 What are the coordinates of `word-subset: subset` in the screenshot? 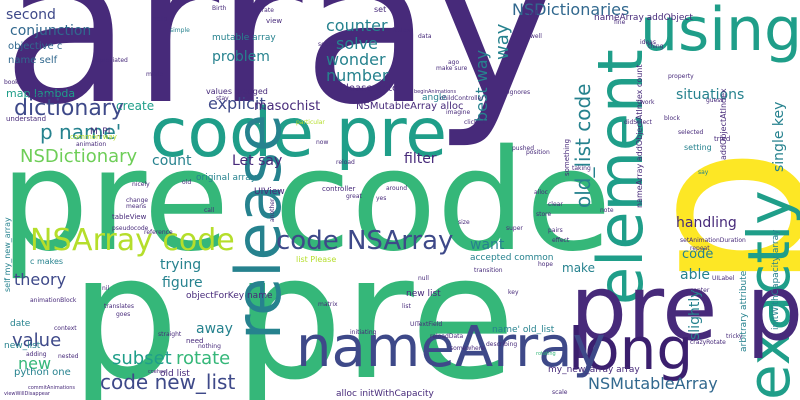 It's located at (142, 358).